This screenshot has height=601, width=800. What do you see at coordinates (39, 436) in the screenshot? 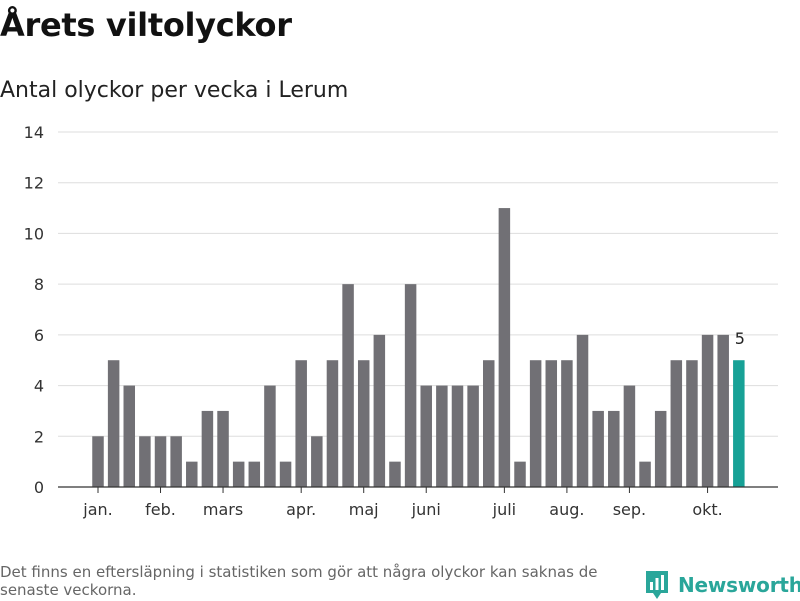
I see `y-tick-label-2: 2` at bounding box center [39, 436].